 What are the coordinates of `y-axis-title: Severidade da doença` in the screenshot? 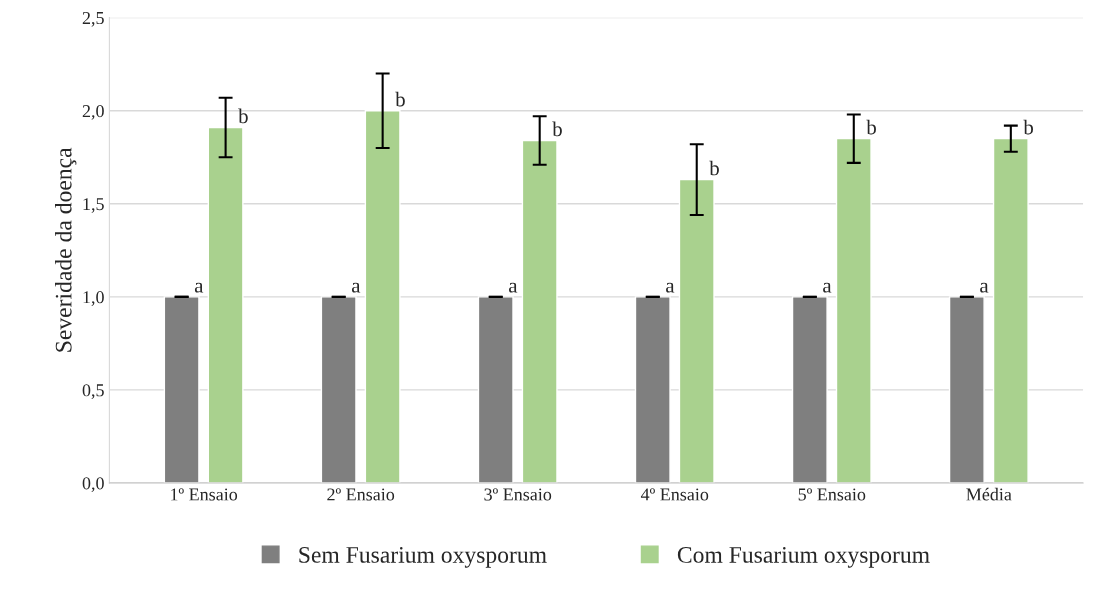 It's located at (66, 249).